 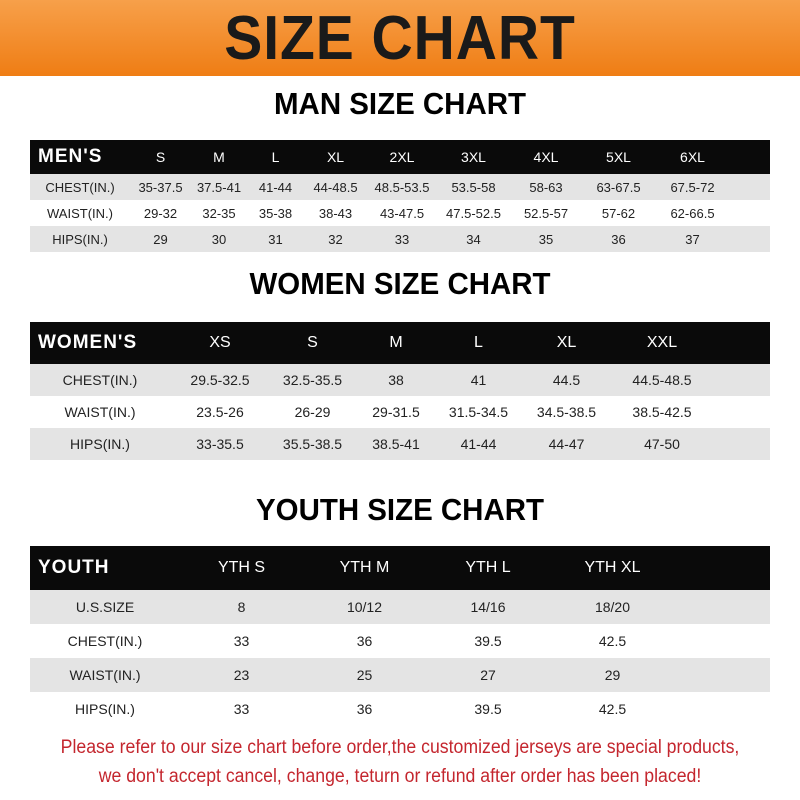 What do you see at coordinates (473, 187) in the screenshot?
I see `measurement-value: 53.5-58` at bounding box center [473, 187].